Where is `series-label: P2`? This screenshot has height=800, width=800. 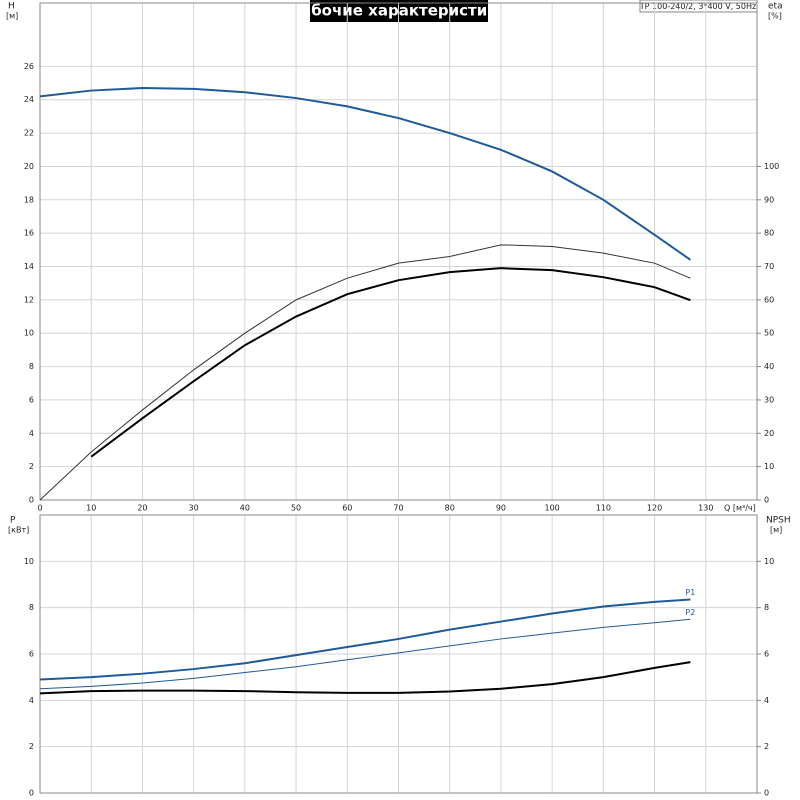 series-label: P2 is located at coordinates (690, 612).